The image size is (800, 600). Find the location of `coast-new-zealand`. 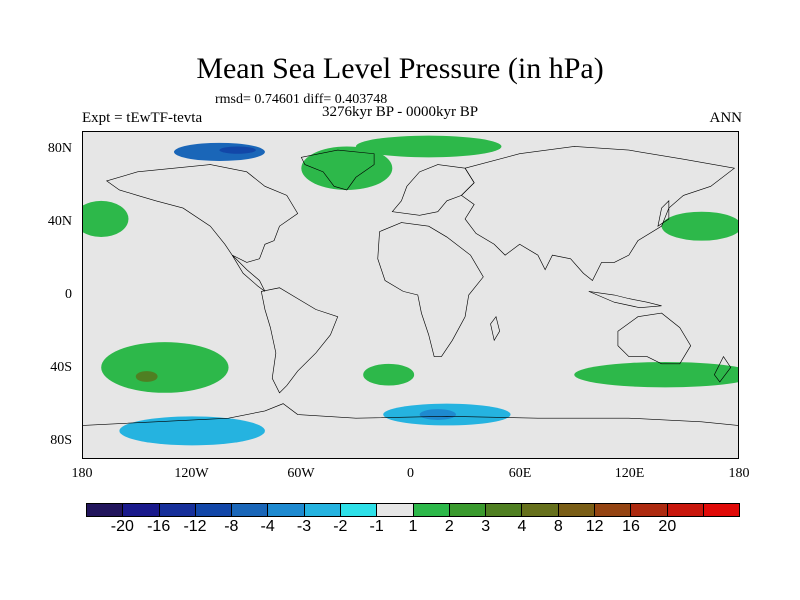

coast-new-zealand is located at coordinates (722, 369).